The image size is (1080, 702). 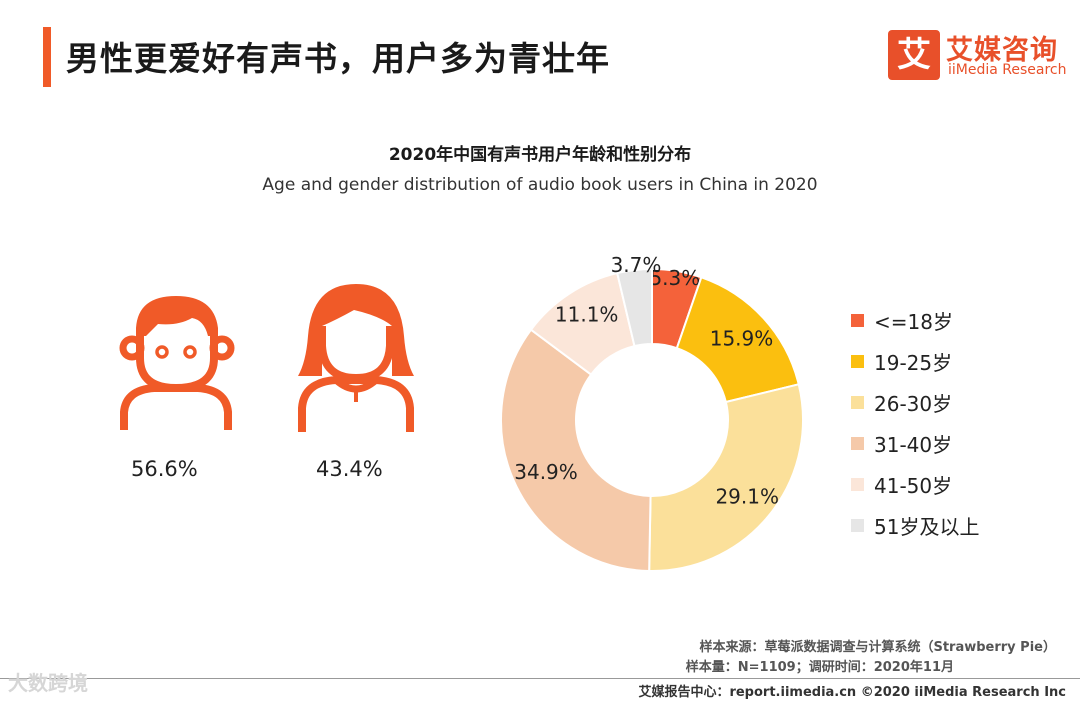 What do you see at coordinates (742, 339) in the screenshot?
I see `slice-label: 15.9%` at bounding box center [742, 339].